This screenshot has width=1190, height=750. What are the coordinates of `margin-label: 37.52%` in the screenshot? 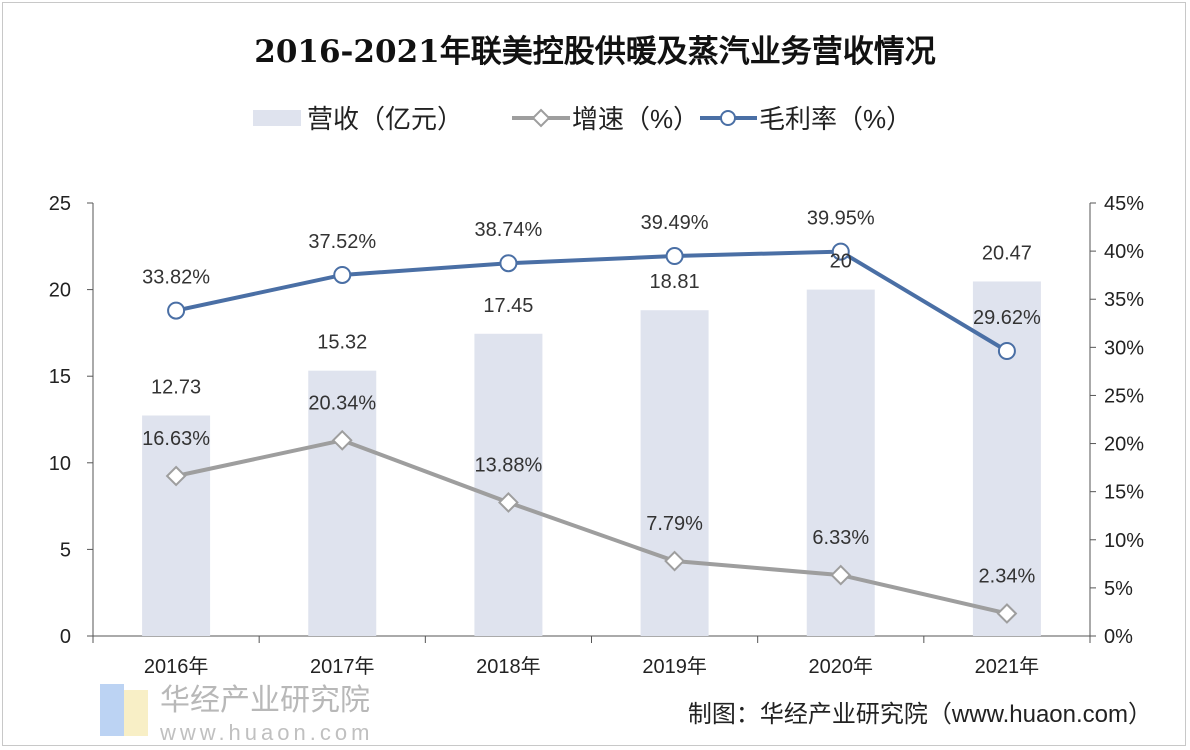 It's located at (342, 242).